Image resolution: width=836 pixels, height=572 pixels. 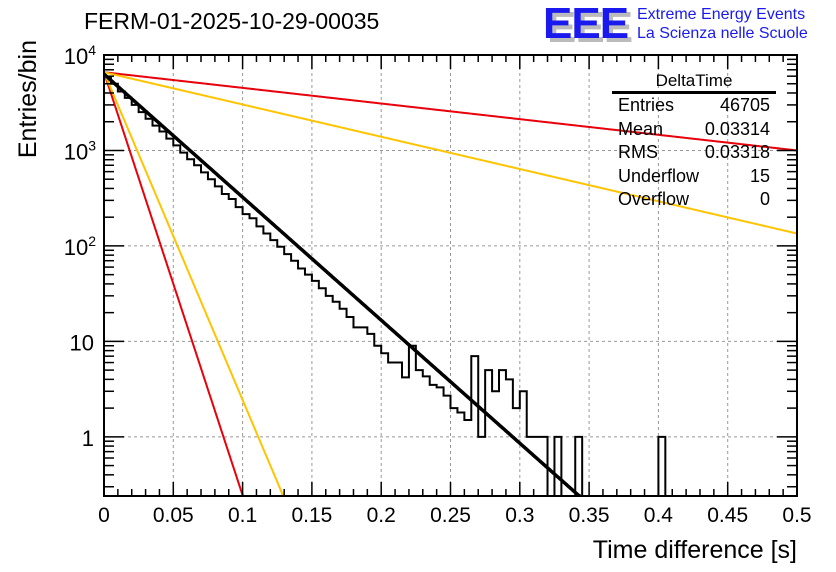 I want to click on stats-row-mean: Mean 0.03314, so click(x=694, y=130).